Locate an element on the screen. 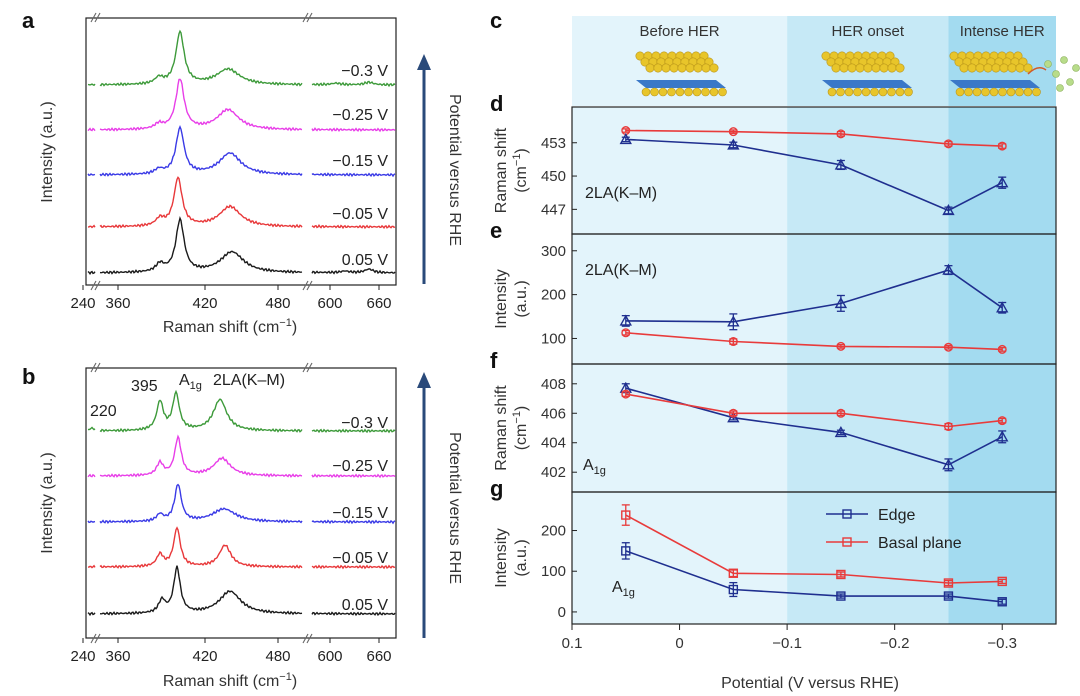  panel-label-c: c is located at coordinates (496, 20).